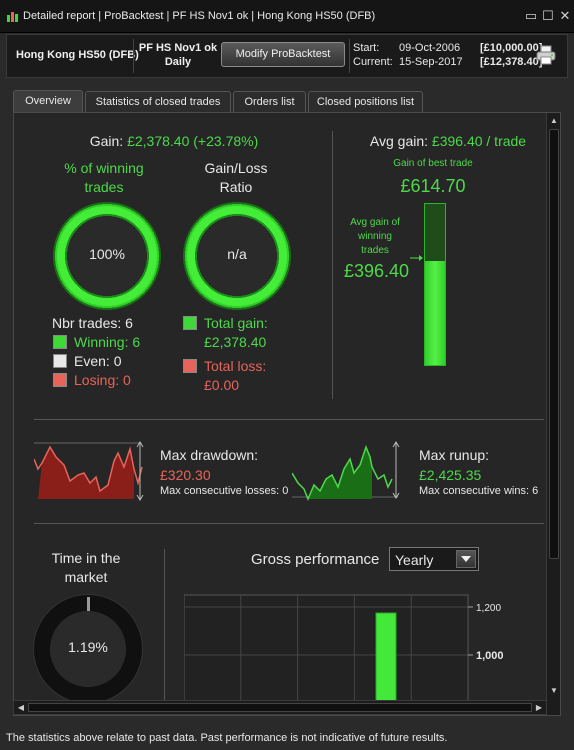 This screenshot has width=574, height=750. What do you see at coordinates (77, 55) in the screenshot?
I see `instrument-name: Hong Kong HS50 (DFB)` at bounding box center [77, 55].